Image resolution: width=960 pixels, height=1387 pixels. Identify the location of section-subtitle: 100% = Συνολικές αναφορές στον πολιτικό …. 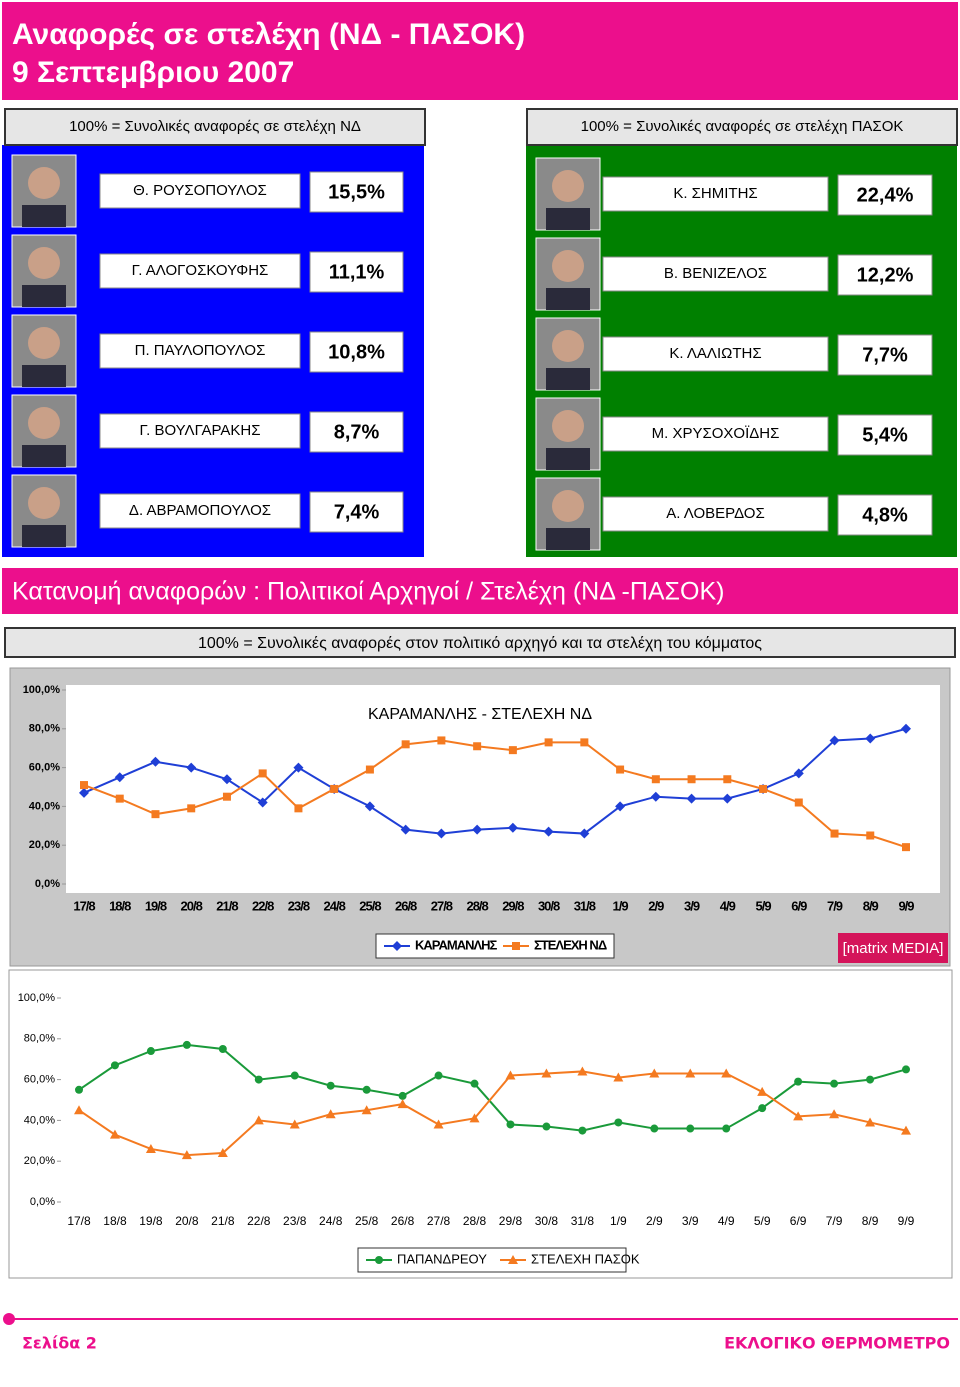
(480, 643).